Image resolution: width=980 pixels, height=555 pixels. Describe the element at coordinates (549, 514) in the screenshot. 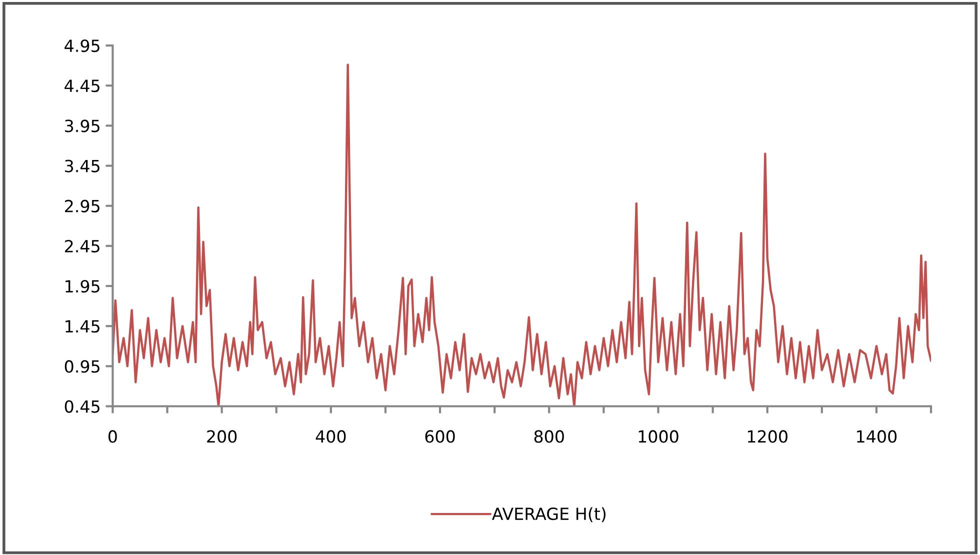

I see `legend-label: AVERAGE H(t)` at that location.